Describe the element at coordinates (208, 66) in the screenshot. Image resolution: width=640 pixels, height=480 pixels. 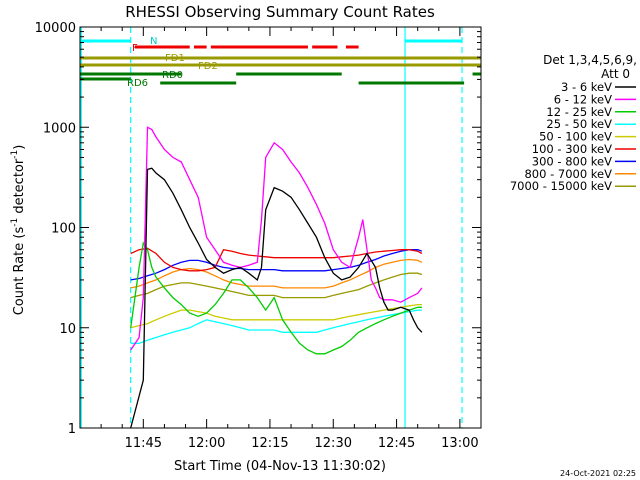
I see `flag-label-fd2: FD2` at that location.